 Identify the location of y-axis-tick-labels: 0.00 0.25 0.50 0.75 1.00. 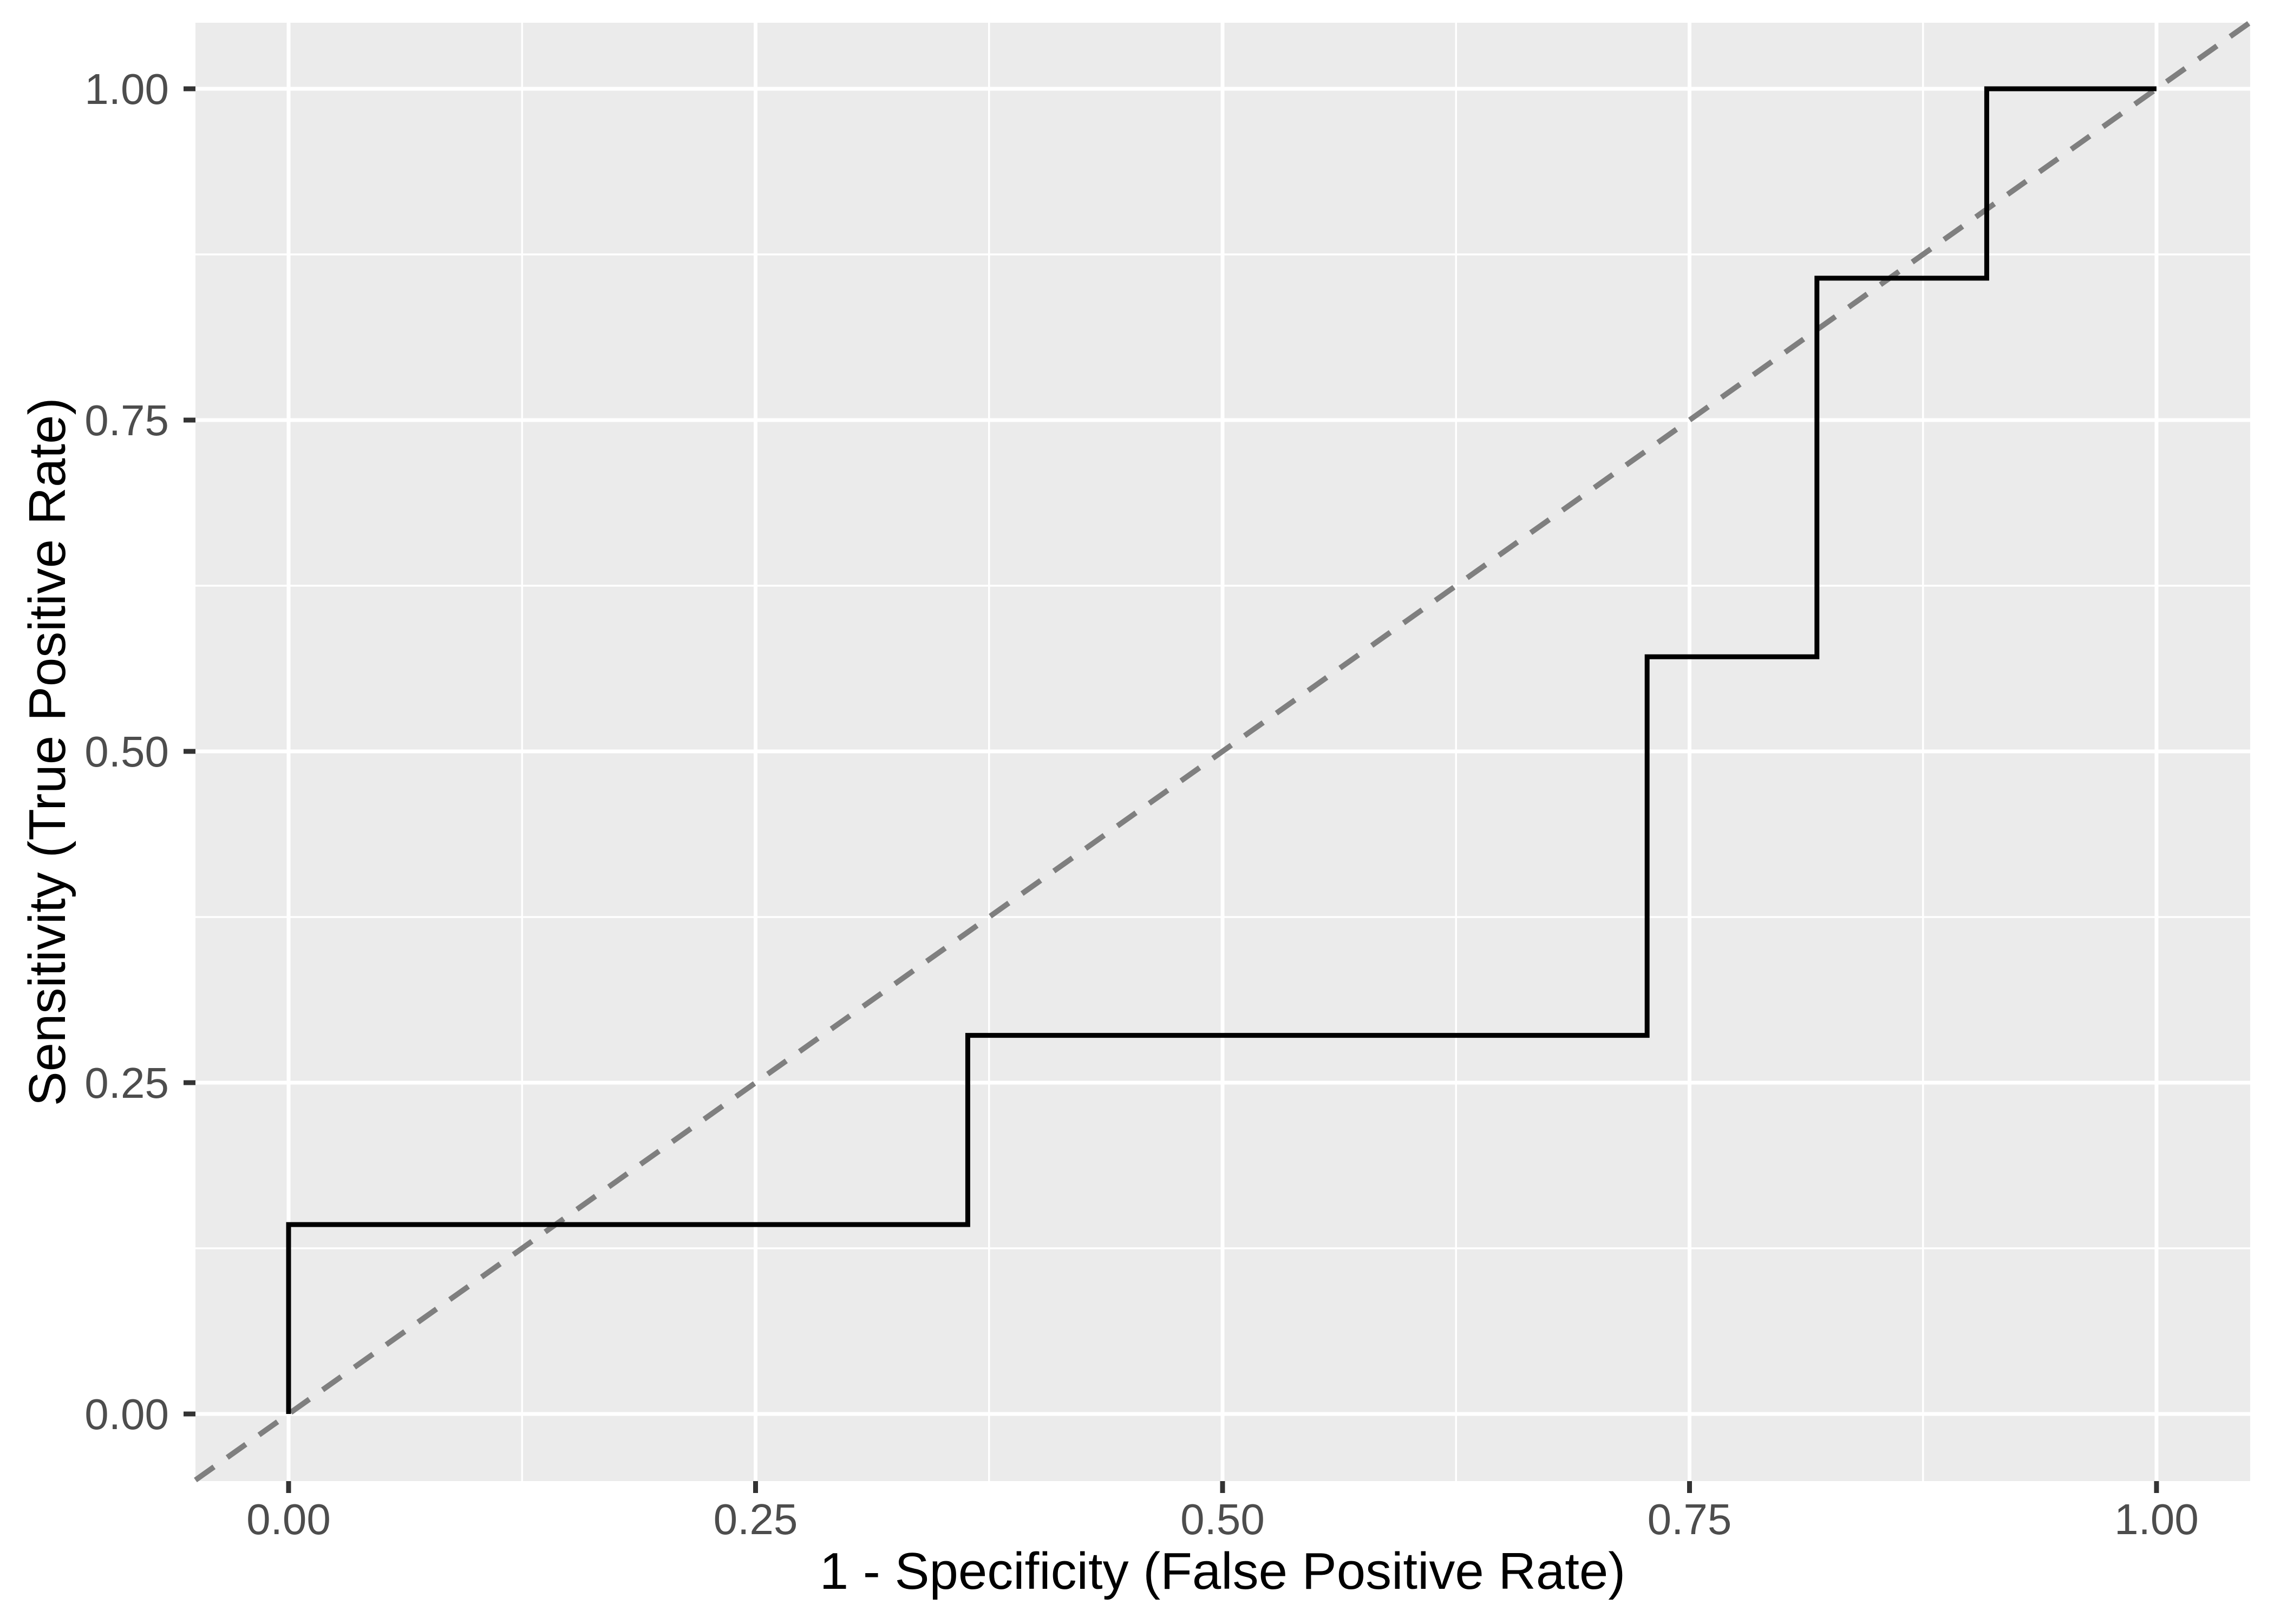
(127, 751).